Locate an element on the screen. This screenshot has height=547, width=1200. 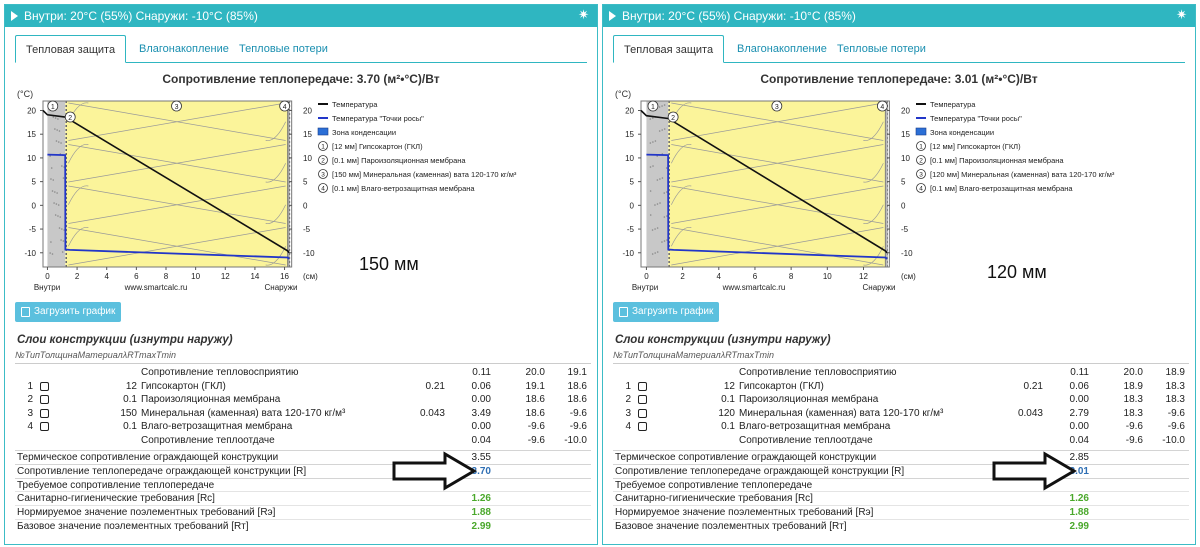
layer-marker-number: 2 is located at coordinates (673, 118).